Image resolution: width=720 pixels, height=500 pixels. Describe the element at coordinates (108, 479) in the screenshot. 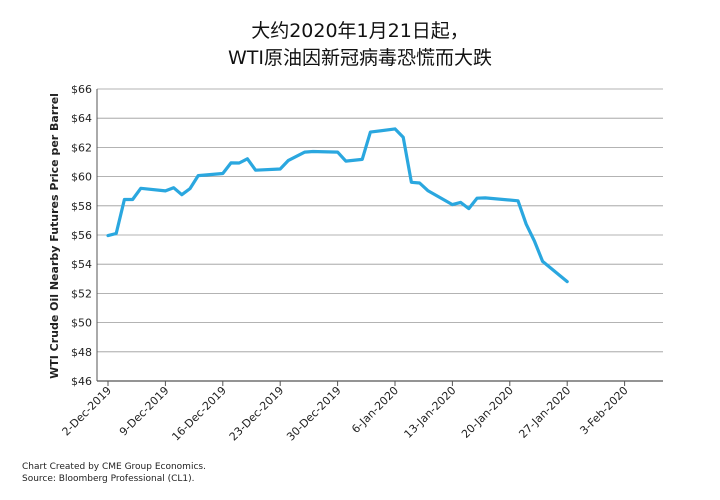

I see `footer-source: Source: Bloomberg Professional (CL1).` at that location.